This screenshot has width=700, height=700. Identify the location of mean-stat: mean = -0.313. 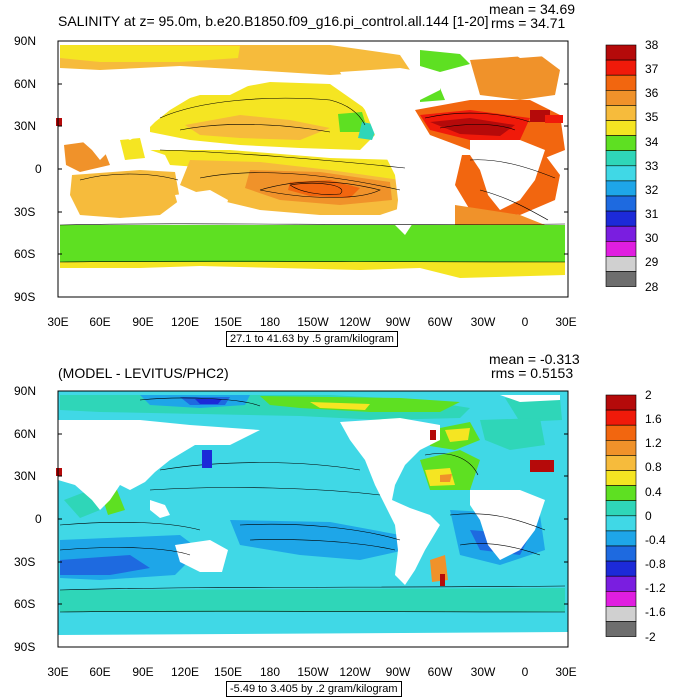
(534, 359).